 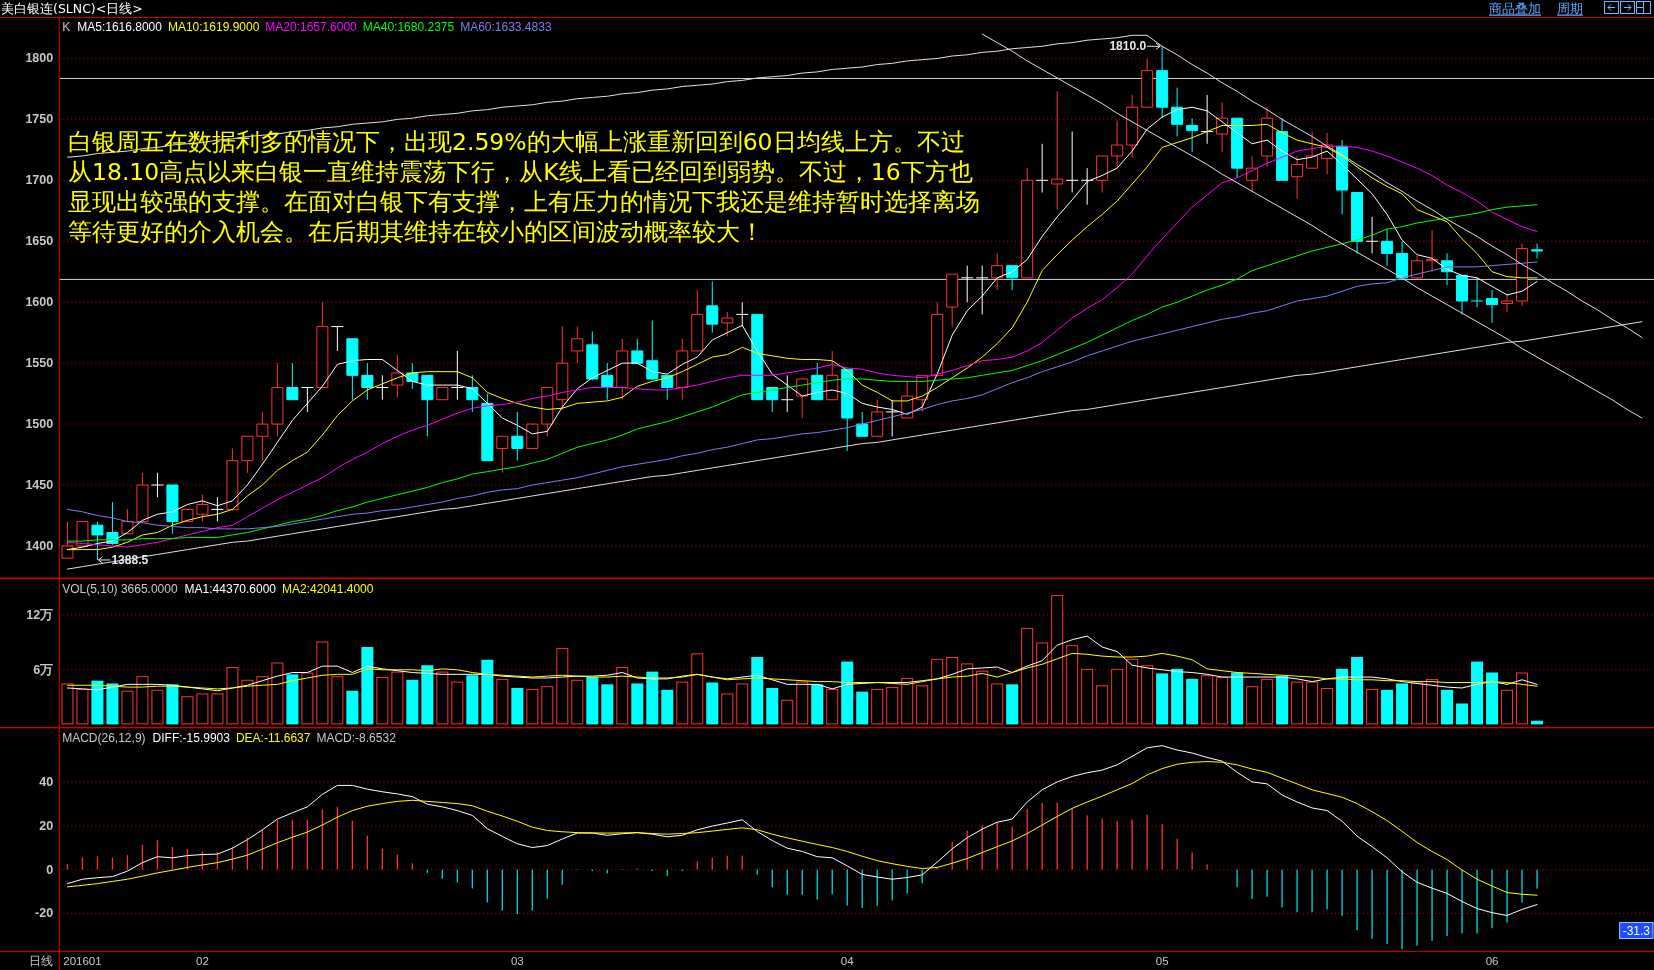 I want to click on y-tick-label: 1500, so click(x=39, y=424).